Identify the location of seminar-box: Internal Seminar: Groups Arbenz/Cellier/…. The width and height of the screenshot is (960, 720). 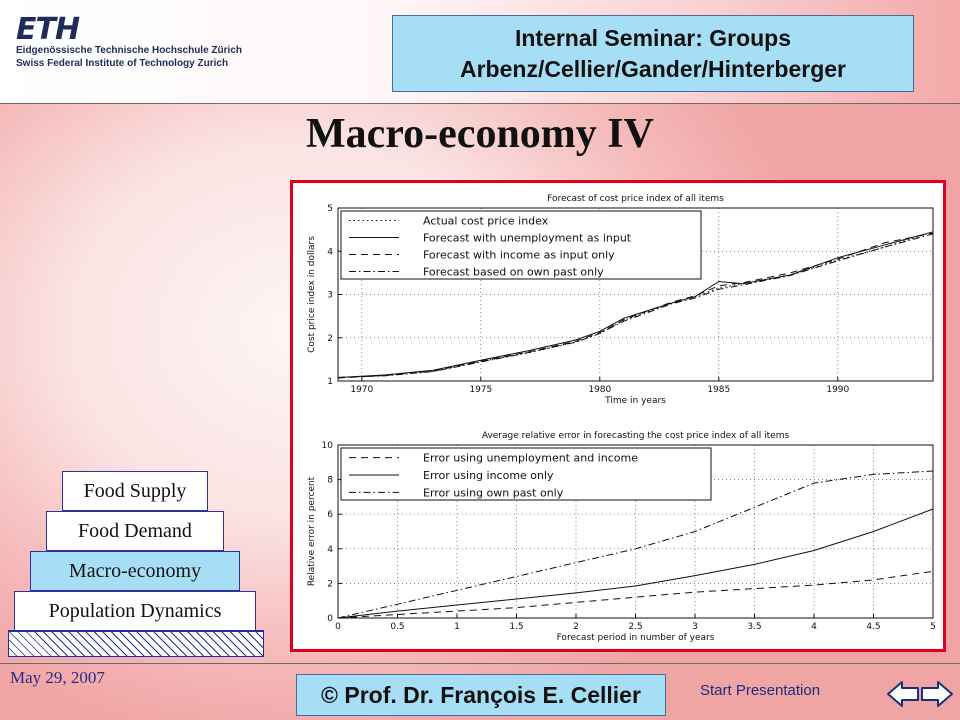
(653, 53).